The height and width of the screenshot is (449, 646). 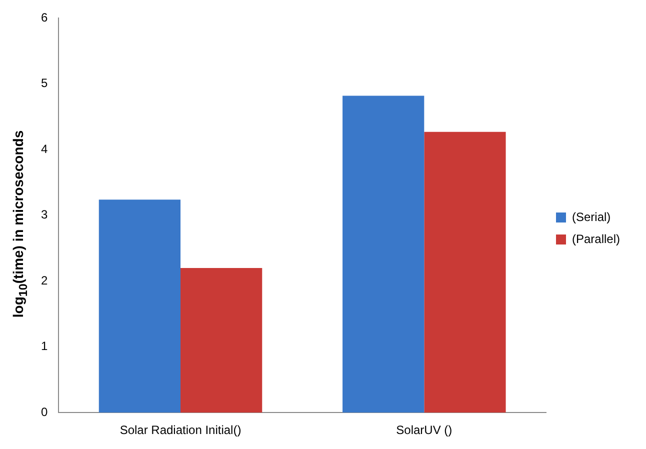 I want to click on y-tick-label: 1, so click(x=44, y=346).